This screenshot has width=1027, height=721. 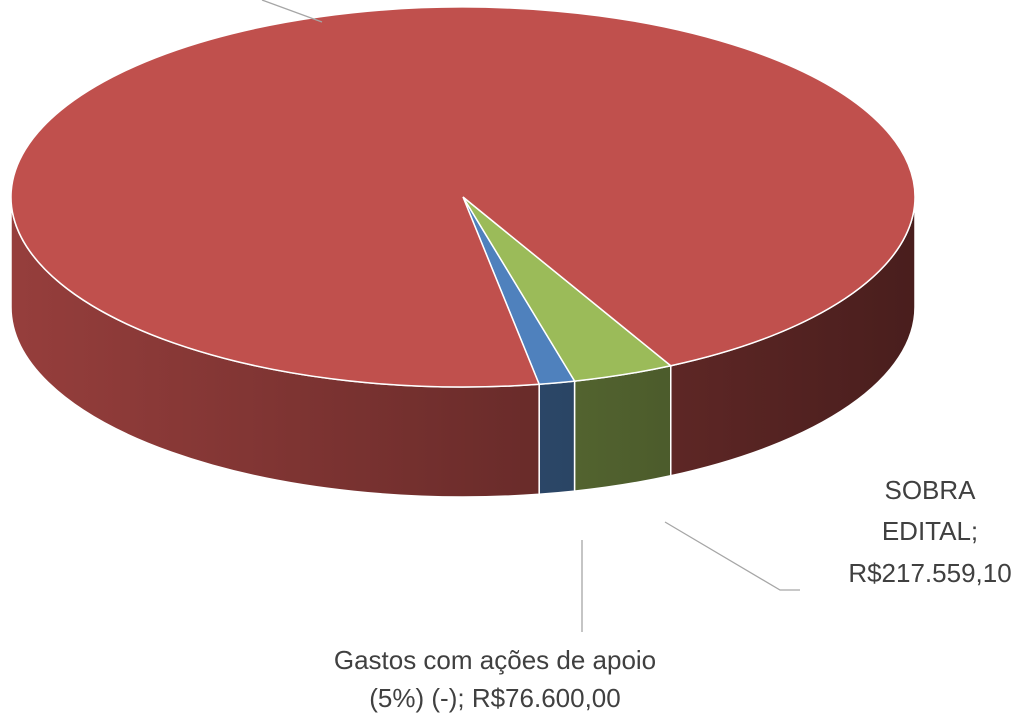 I want to click on label-line: (5%) (-); R$76.600,00, so click(x=494, y=698).